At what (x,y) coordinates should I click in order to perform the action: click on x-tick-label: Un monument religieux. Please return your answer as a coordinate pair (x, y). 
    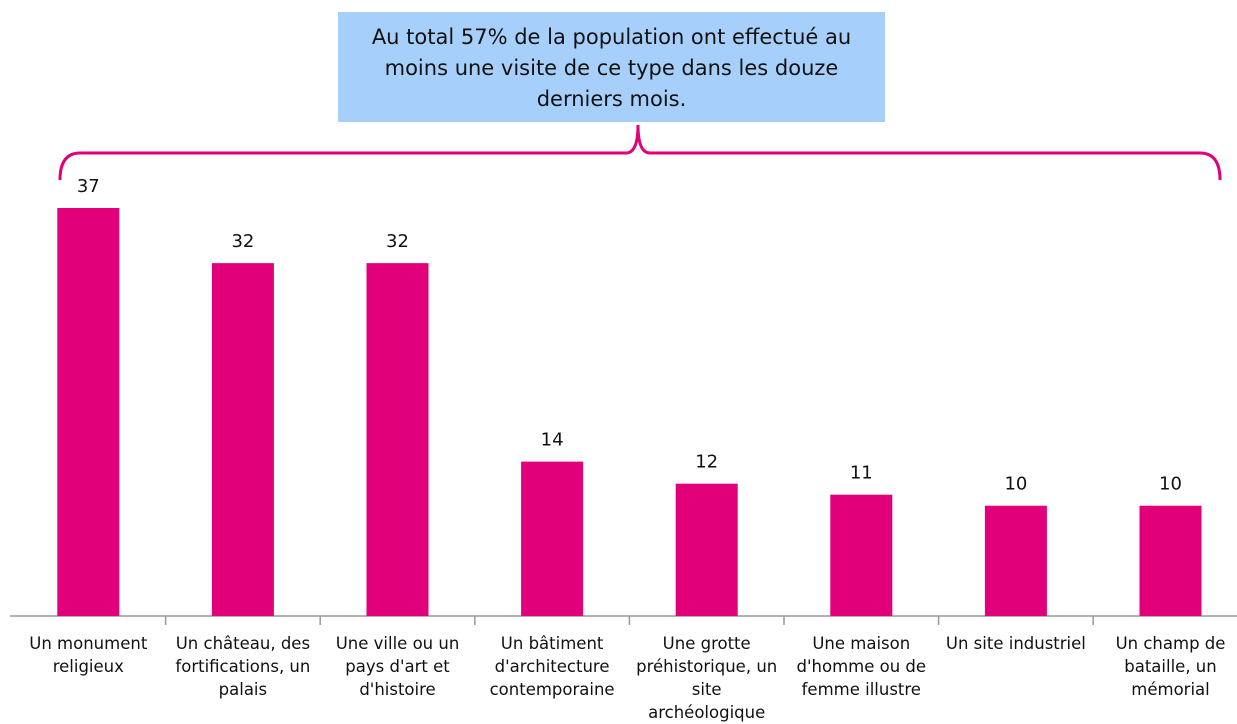
    Looking at the image, I should click on (88, 655).